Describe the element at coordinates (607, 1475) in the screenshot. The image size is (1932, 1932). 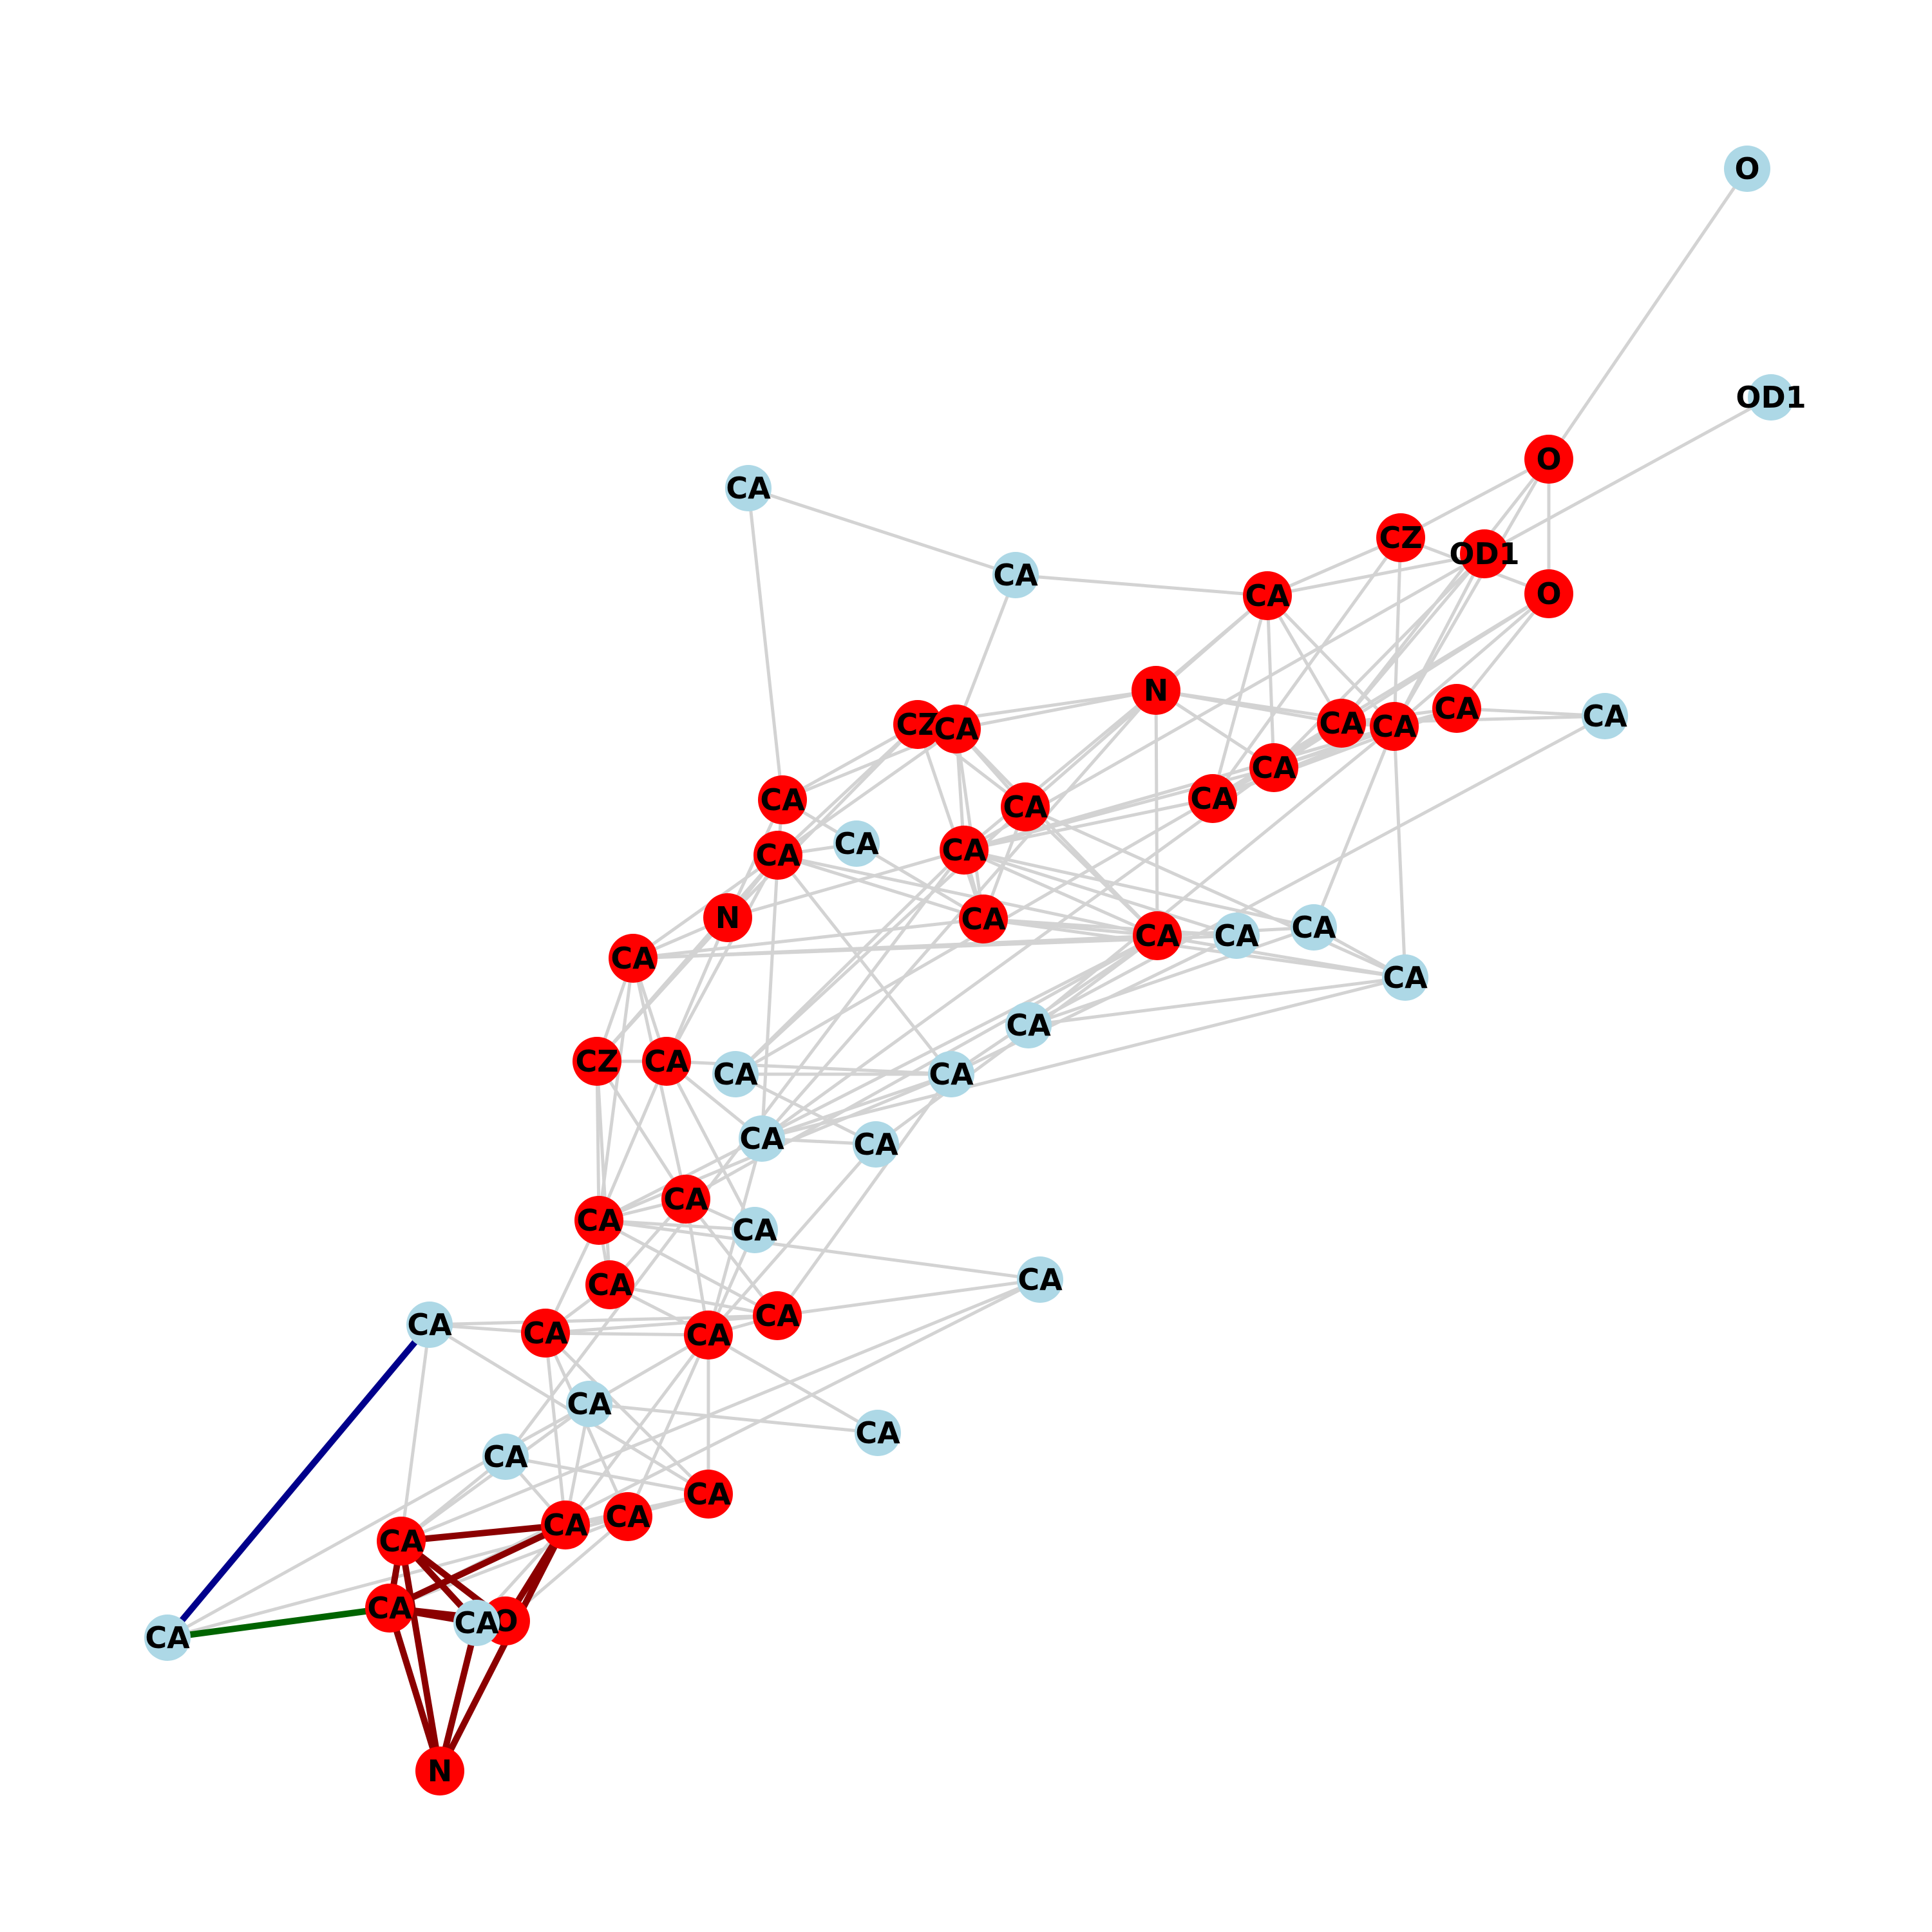
I see `edge-default-n49-n52` at that location.